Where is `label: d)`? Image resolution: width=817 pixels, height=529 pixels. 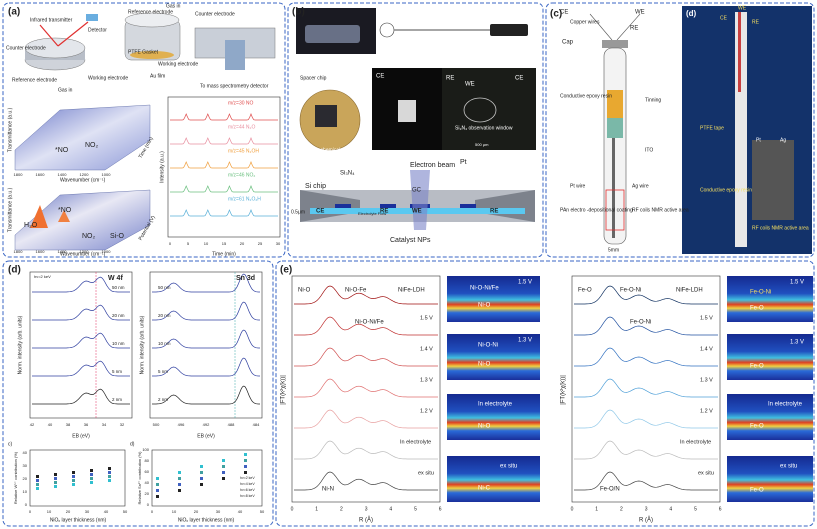
label: d) is located at coordinates (132, 444).